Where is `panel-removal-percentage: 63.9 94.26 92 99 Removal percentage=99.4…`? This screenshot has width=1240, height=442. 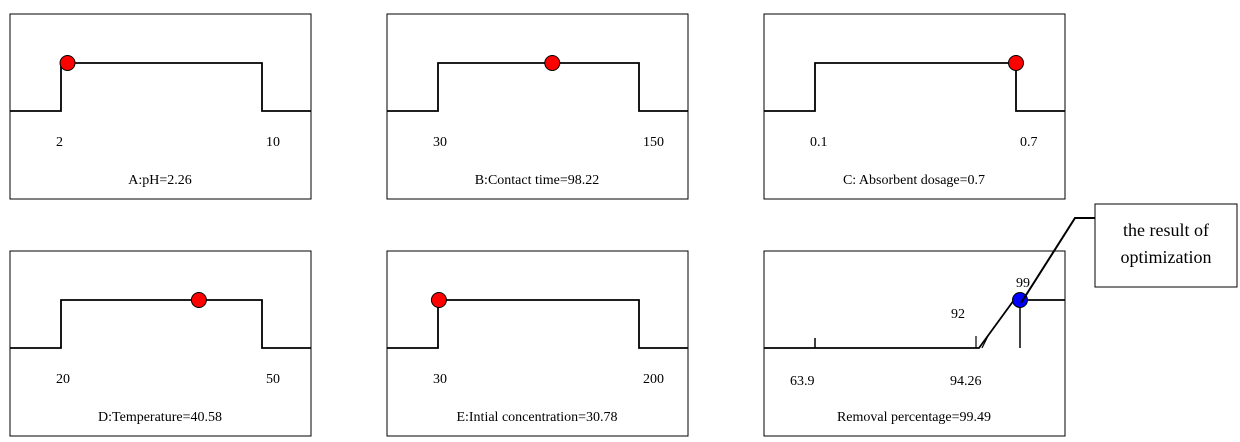
panel-removal-percentage: 63.9 94.26 92 99 Removal percentage=99.4… is located at coordinates (914, 343).